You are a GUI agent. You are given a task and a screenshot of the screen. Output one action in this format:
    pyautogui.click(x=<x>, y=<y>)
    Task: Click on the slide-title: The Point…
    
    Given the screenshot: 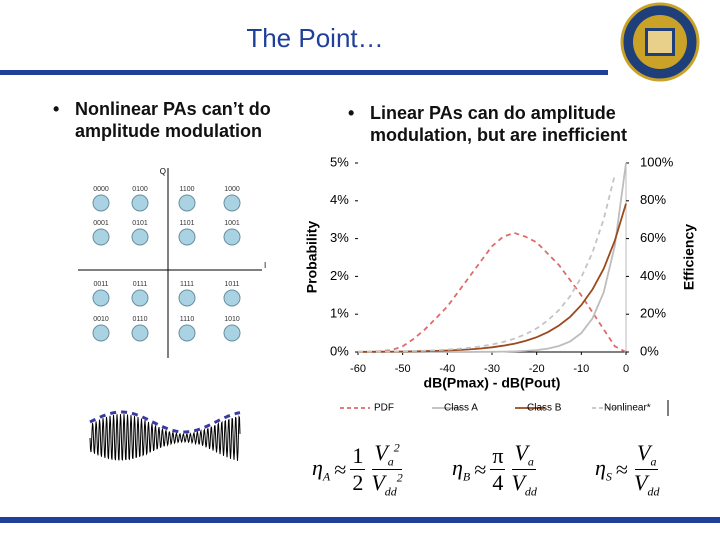 What is the action you would take?
    pyautogui.click(x=314, y=38)
    